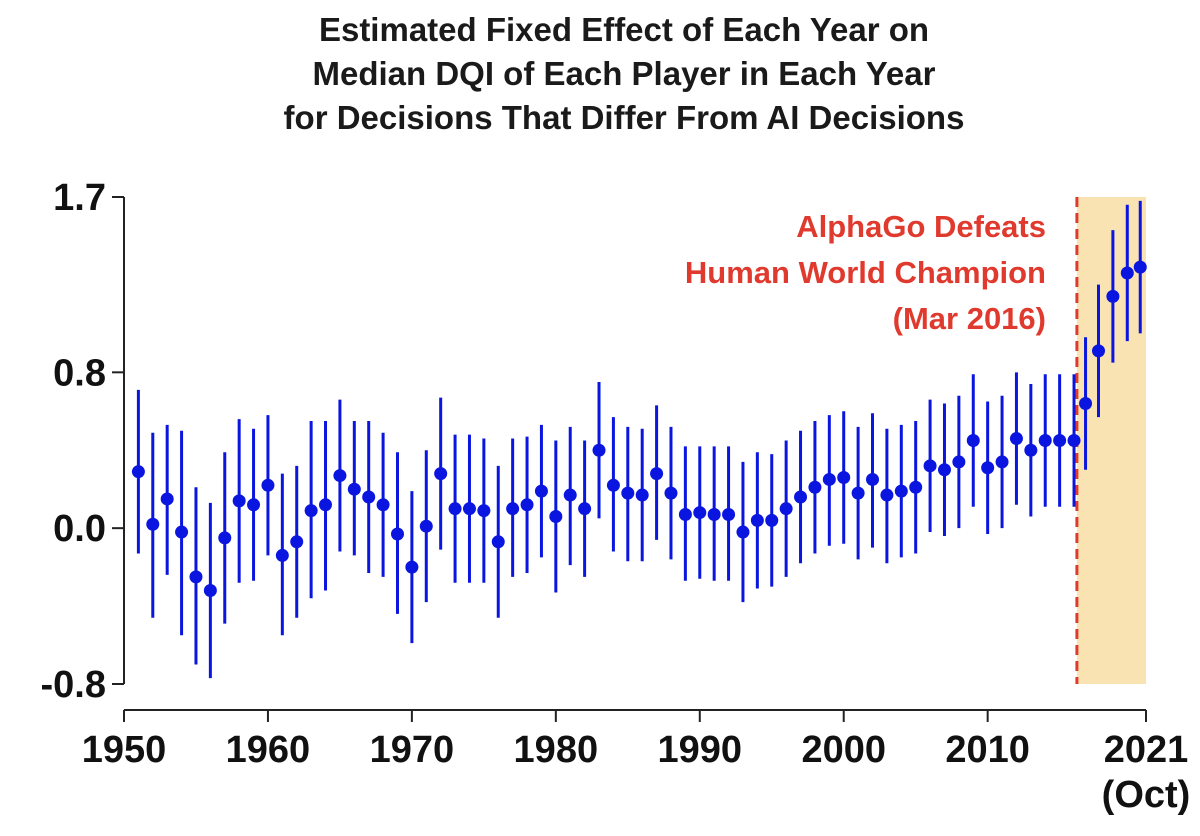 The height and width of the screenshot is (836, 1200). I want to click on y-axis: 1.7 0.8 0.0 -0.8, so click(83, 441).